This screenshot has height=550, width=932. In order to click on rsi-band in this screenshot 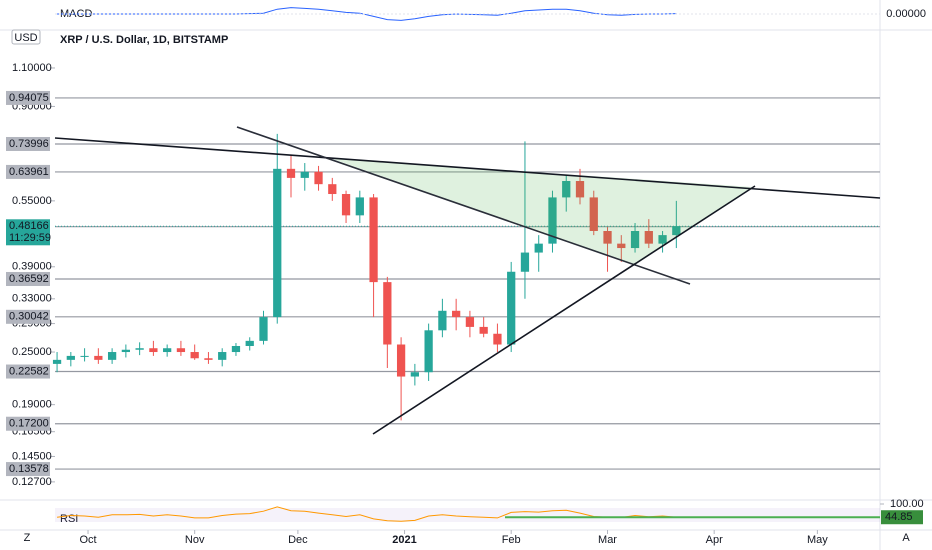, I will do `click(467, 515)`.